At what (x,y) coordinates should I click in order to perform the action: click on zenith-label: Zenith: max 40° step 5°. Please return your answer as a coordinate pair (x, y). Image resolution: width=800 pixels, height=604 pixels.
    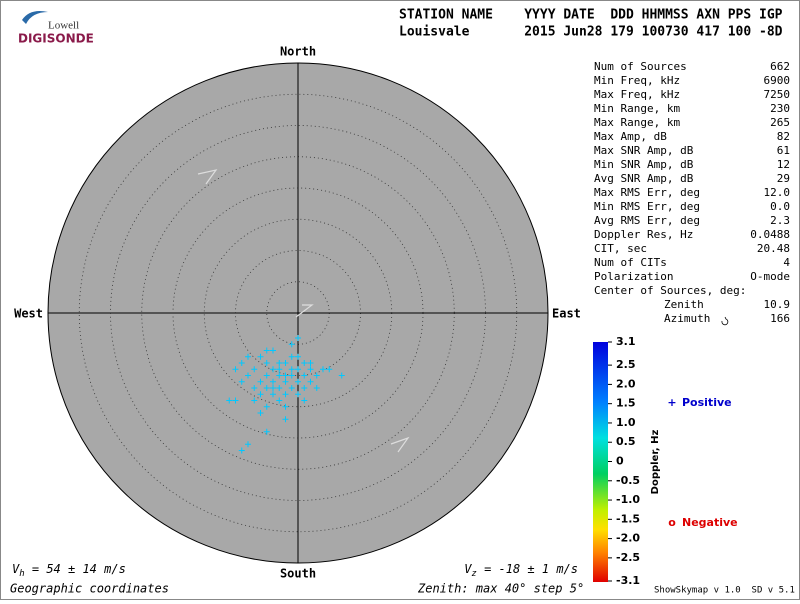
    Looking at the image, I should click on (500, 589).